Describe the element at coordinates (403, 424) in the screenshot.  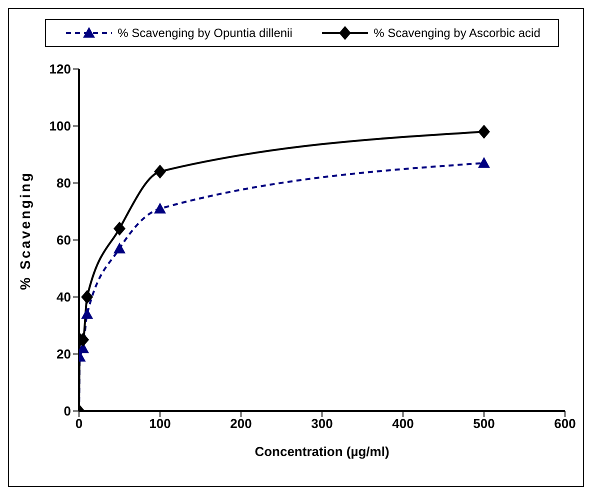
I see `x-tick-label: 400` at that location.